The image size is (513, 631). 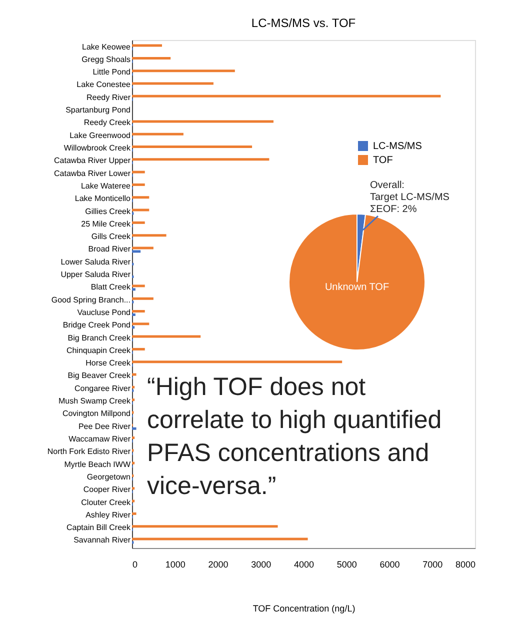 What do you see at coordinates (108, 97) in the screenshot?
I see `y-tick-label: Reedy River` at bounding box center [108, 97].